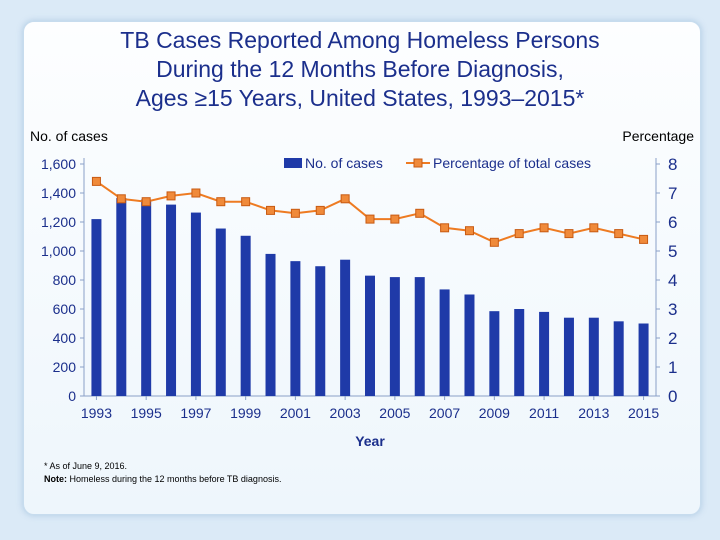  What do you see at coordinates (512, 163) in the screenshot?
I see `legend-line-label: Percentage of total cases` at bounding box center [512, 163].